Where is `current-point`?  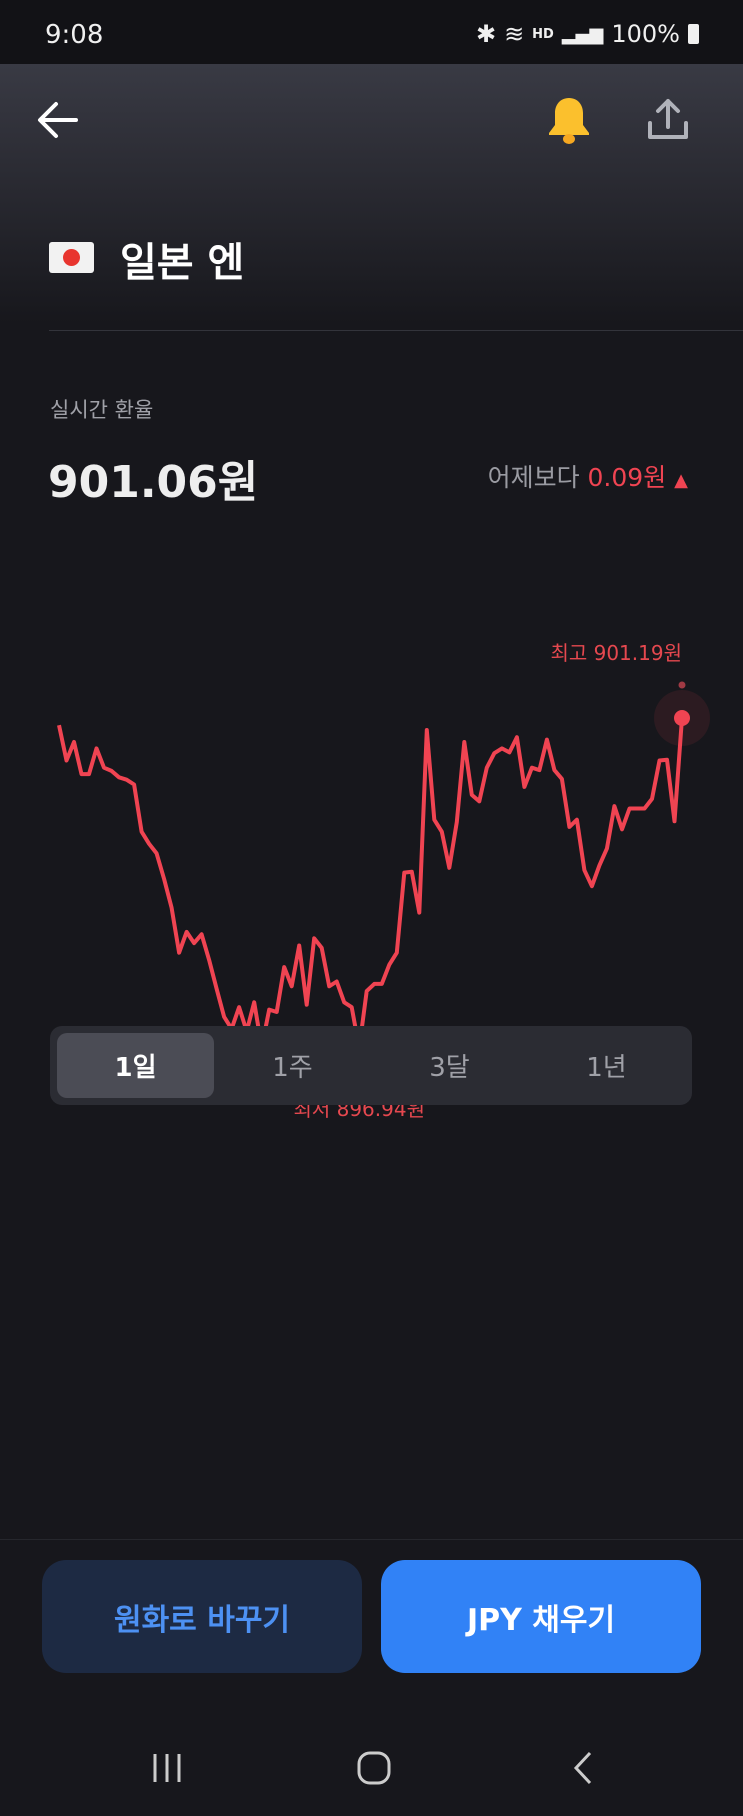 current-point is located at coordinates (682, 718).